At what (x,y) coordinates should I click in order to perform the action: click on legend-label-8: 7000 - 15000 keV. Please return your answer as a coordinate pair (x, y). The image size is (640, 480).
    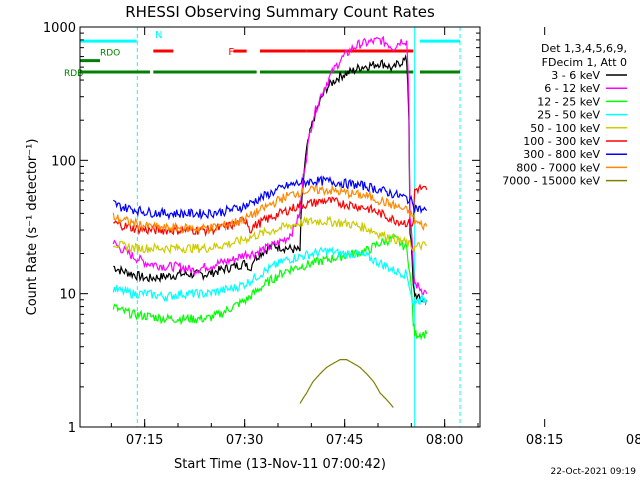
    Looking at the image, I should click on (551, 181).